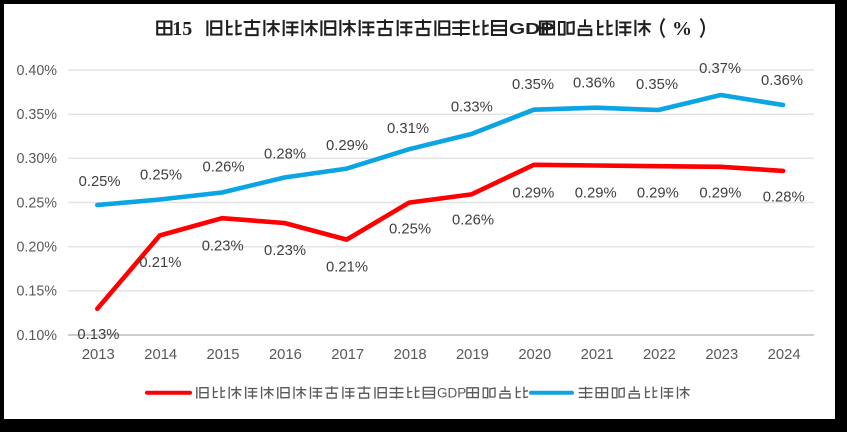 The image size is (847, 432). I want to click on svg-text: GDP, so click(451, 392).